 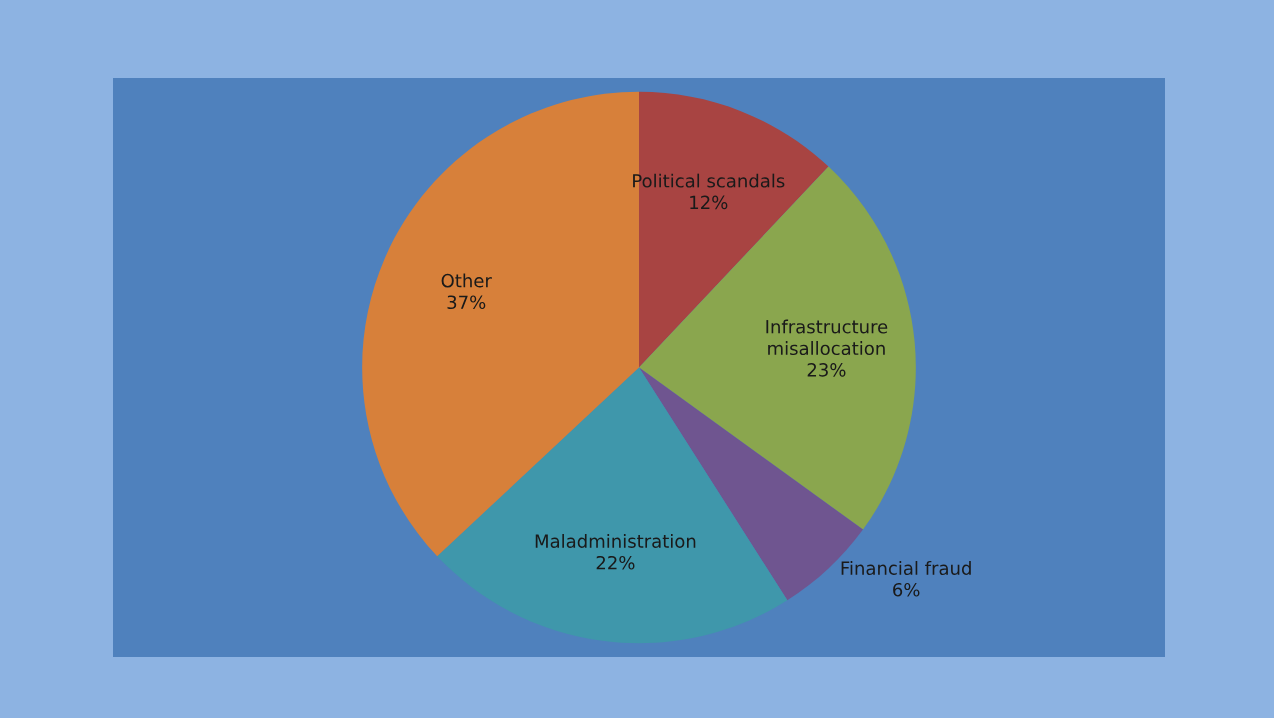 What do you see at coordinates (709, 202) in the screenshot?
I see `data-label: 12%` at bounding box center [709, 202].